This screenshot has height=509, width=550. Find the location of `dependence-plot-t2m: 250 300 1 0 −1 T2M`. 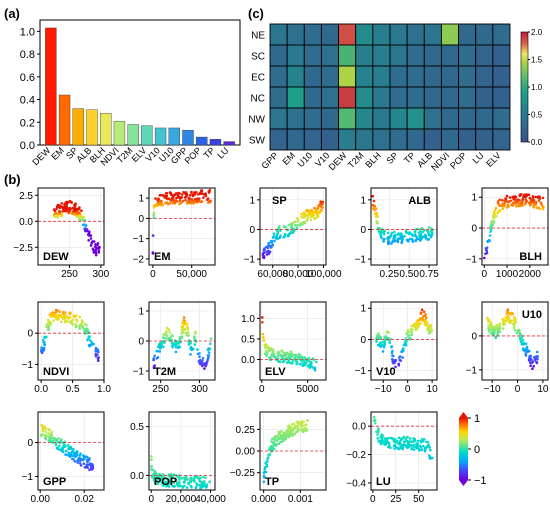

dependence-plot-t2m: 250 300 1 0 −1 T2M is located at coordinates (174, 348).